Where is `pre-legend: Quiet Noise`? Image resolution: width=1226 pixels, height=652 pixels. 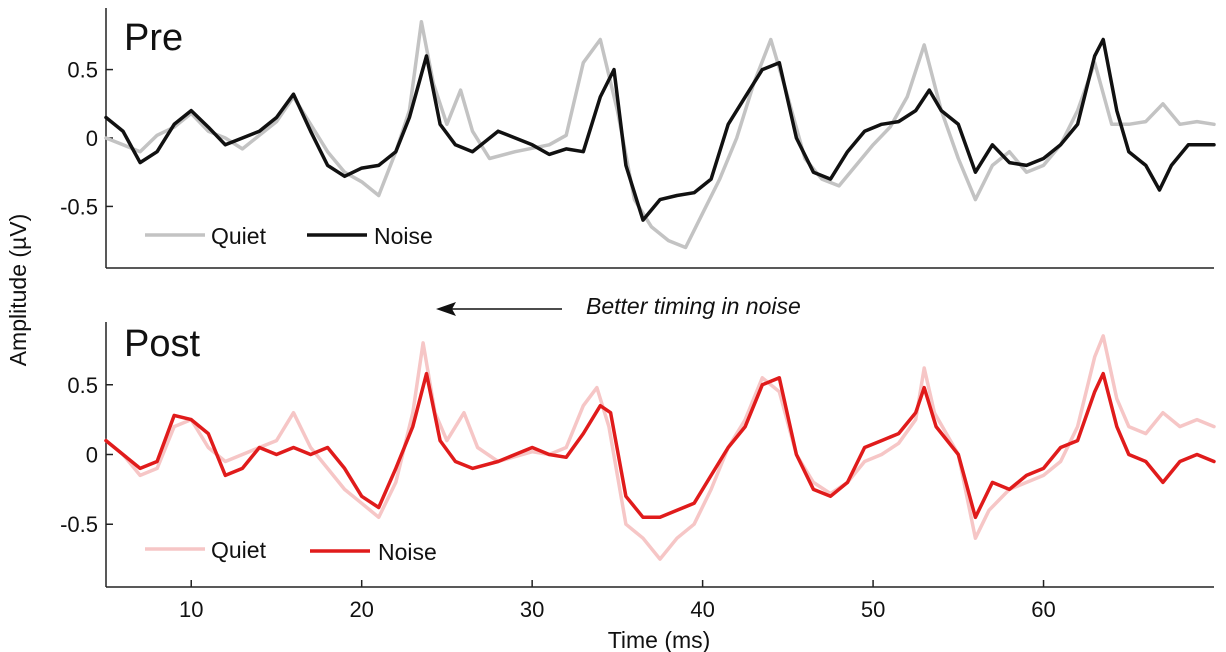
pre-legend: Quiet Noise is located at coordinates (289, 236).